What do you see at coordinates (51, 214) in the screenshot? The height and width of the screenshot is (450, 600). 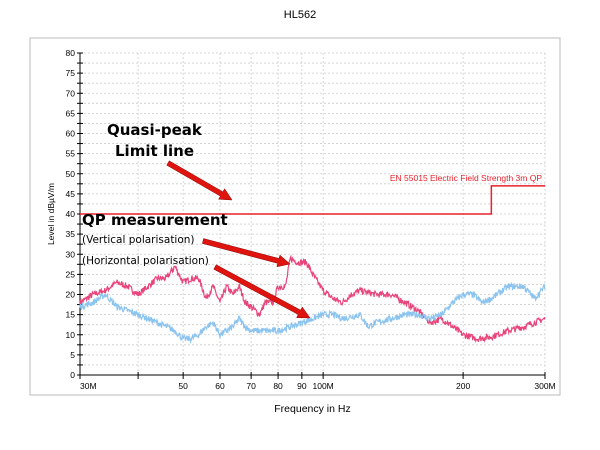 I see `y-axis-label: Level in dBµV/m` at bounding box center [51, 214].